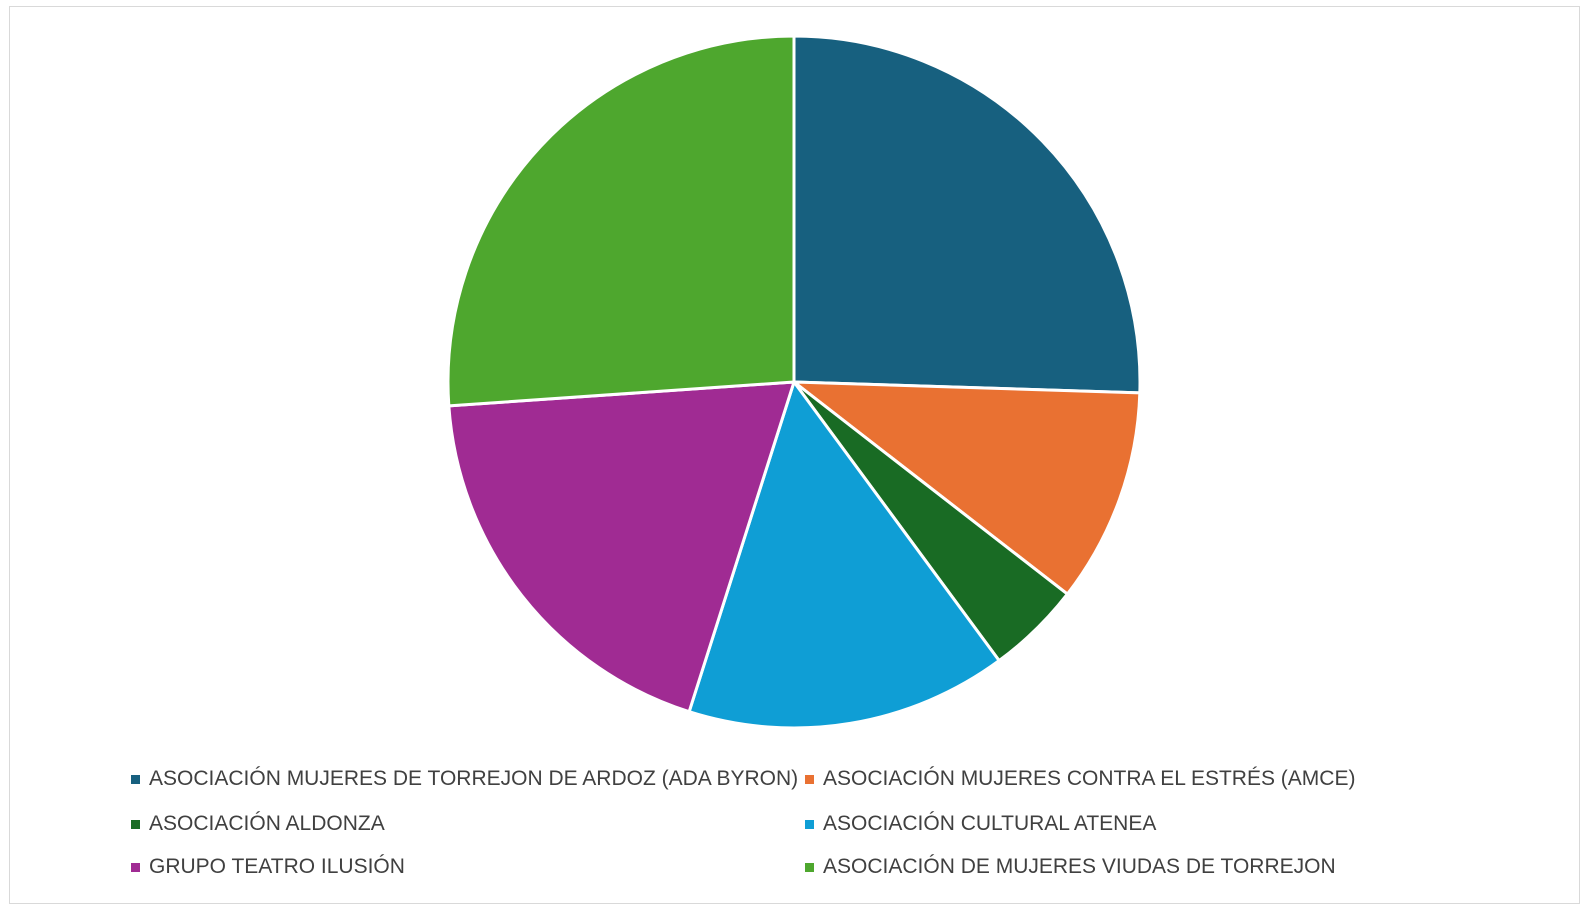 The image size is (1589, 911). I want to click on legend-item-4: ASOCIACIÓN CULTURAL ATENEA, so click(980, 824).